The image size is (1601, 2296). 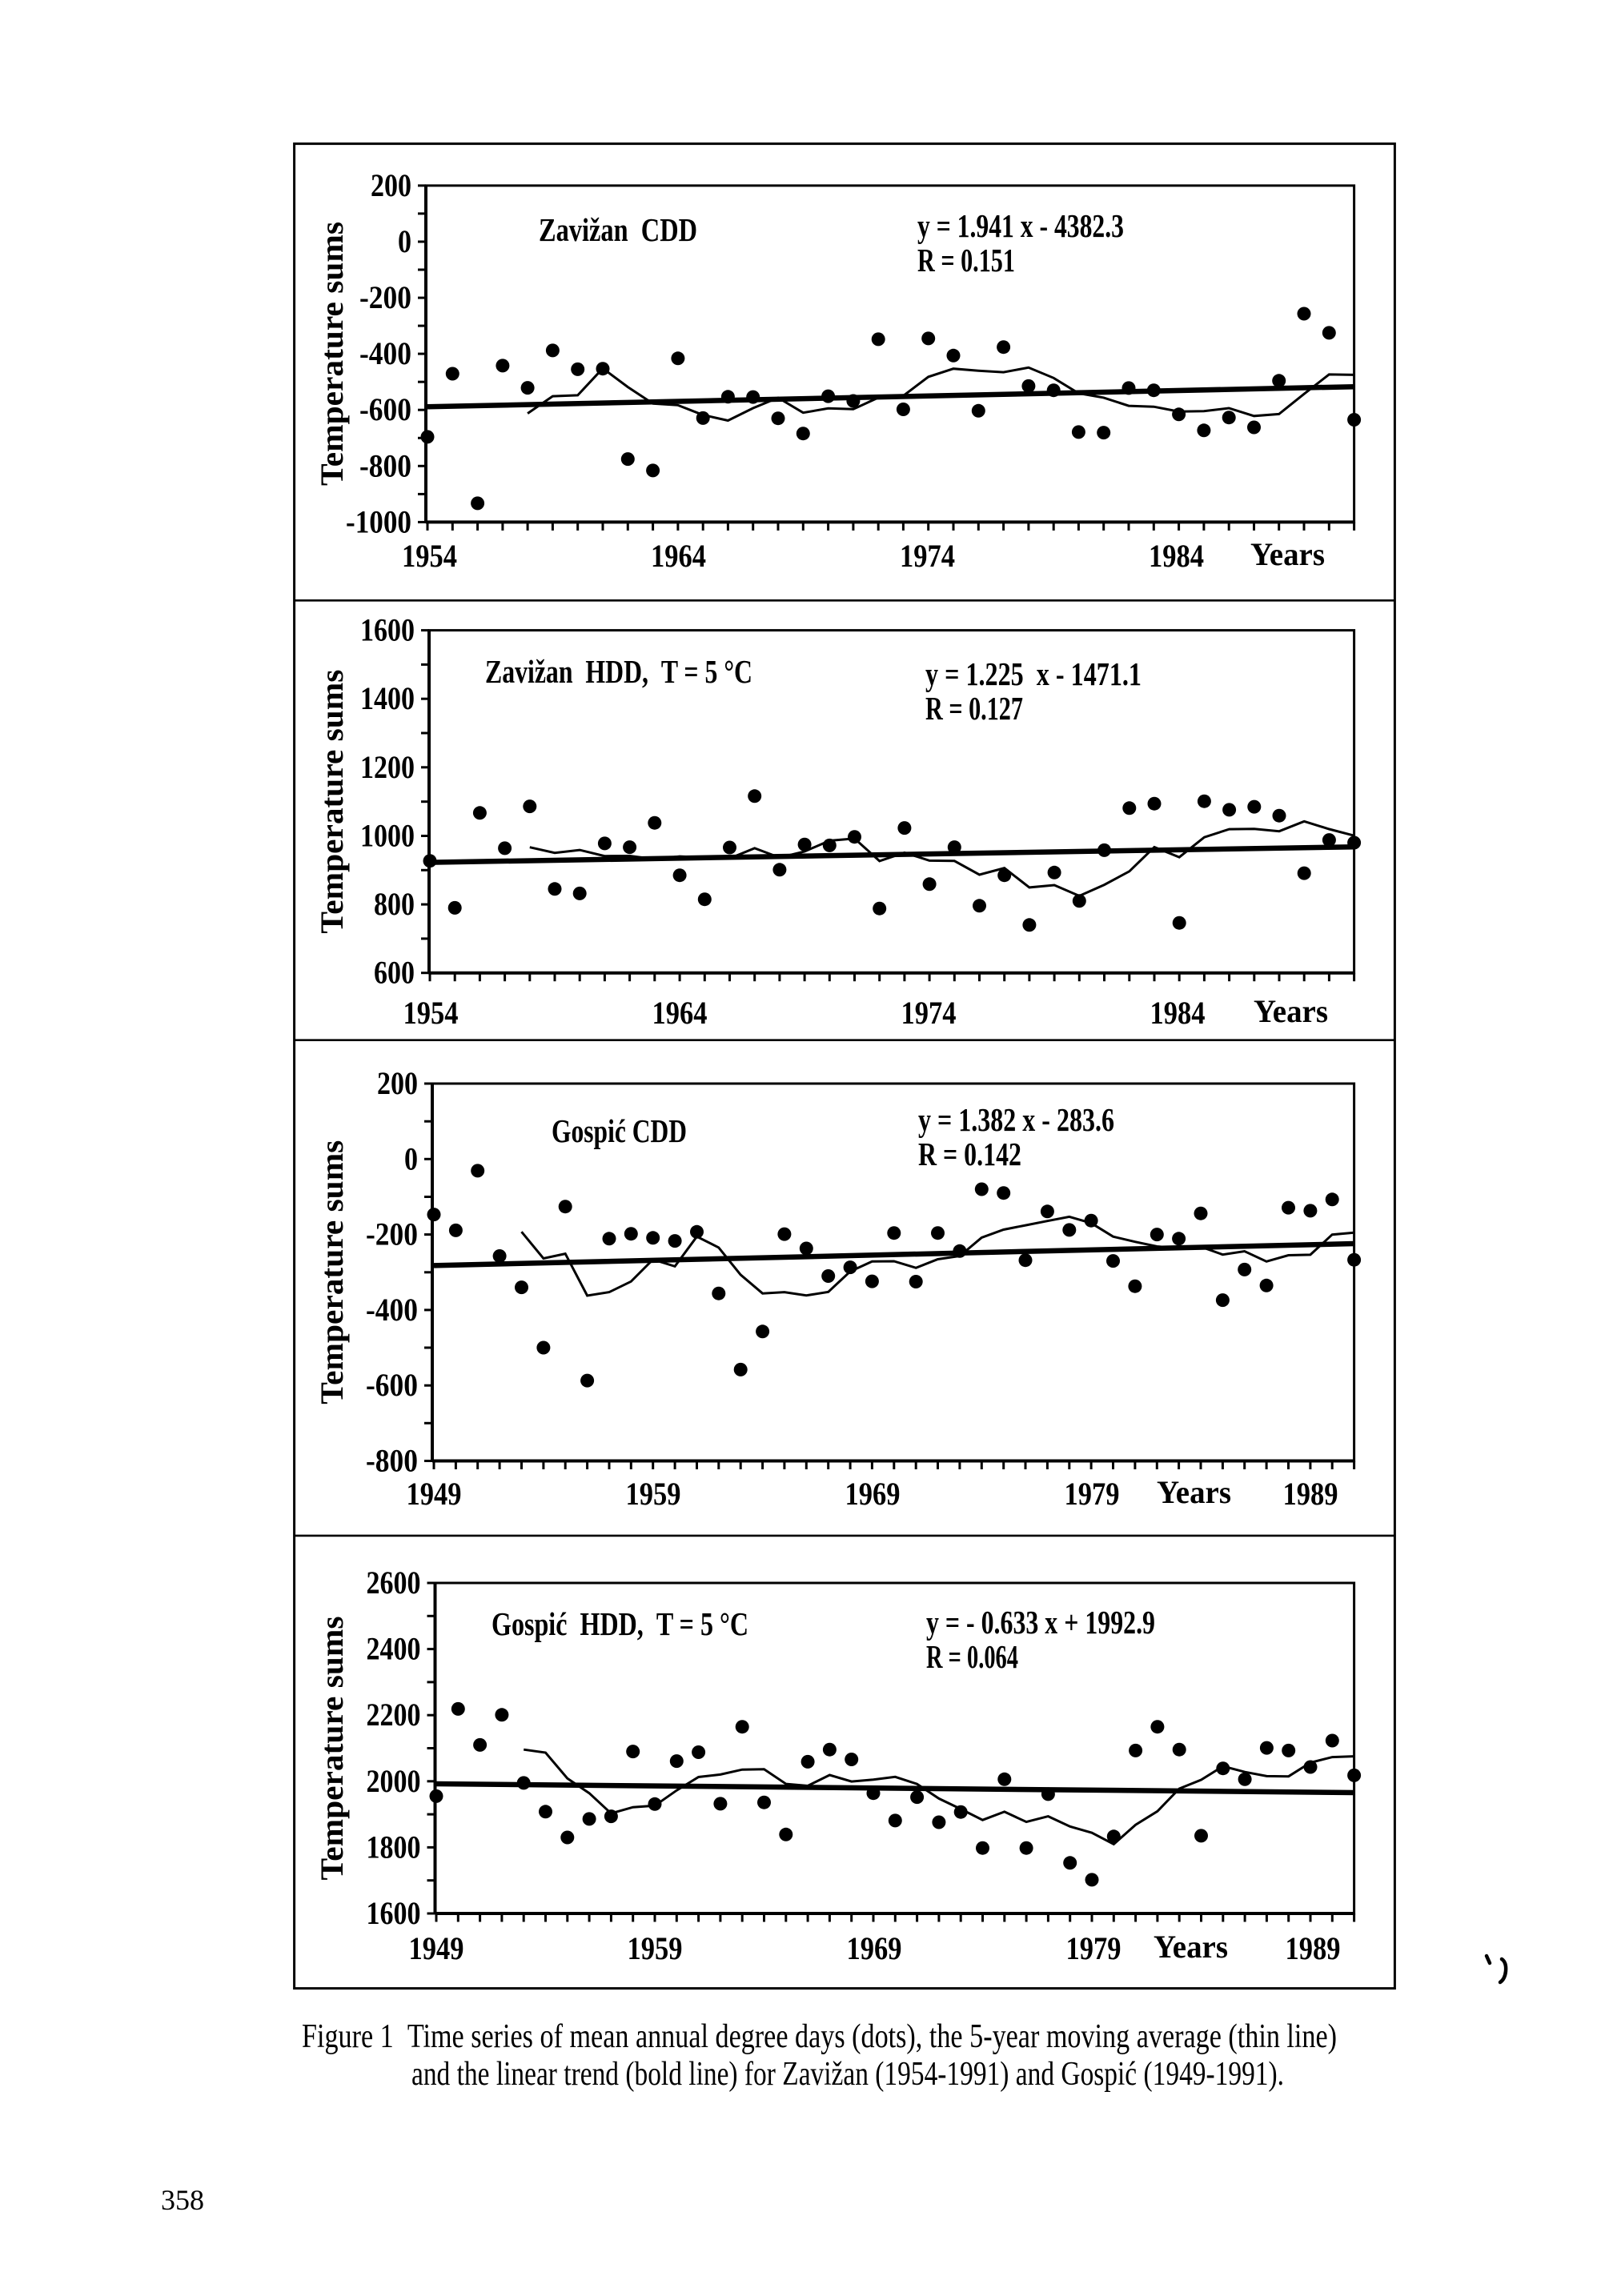 I want to click on svg-text: 1800, so click(x=394, y=1847).